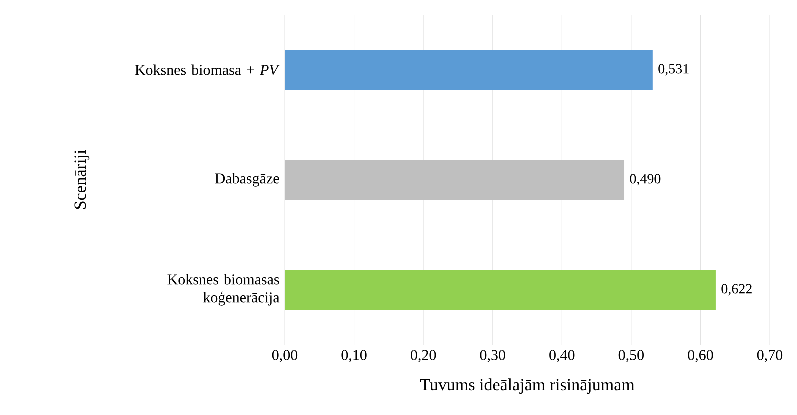 Image resolution: width=797 pixels, height=415 pixels. What do you see at coordinates (354, 356) in the screenshot?
I see `x-tick-label: 0,10` at bounding box center [354, 356].